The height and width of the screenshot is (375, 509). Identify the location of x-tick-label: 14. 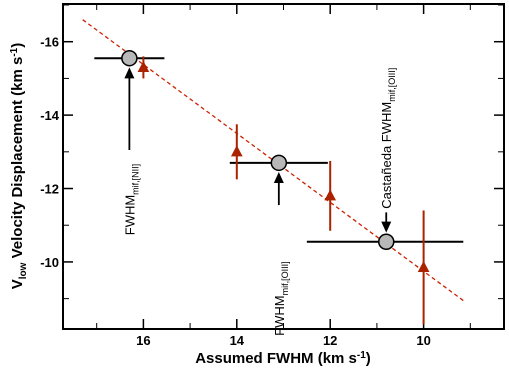
(237, 340).